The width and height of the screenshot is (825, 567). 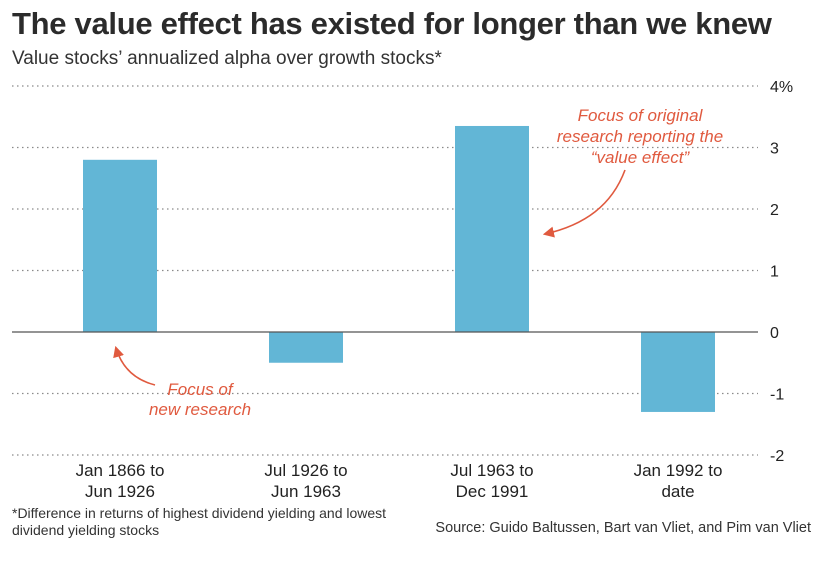 I want to click on annotation-new-research: Focus of new research, so click(x=182, y=382).